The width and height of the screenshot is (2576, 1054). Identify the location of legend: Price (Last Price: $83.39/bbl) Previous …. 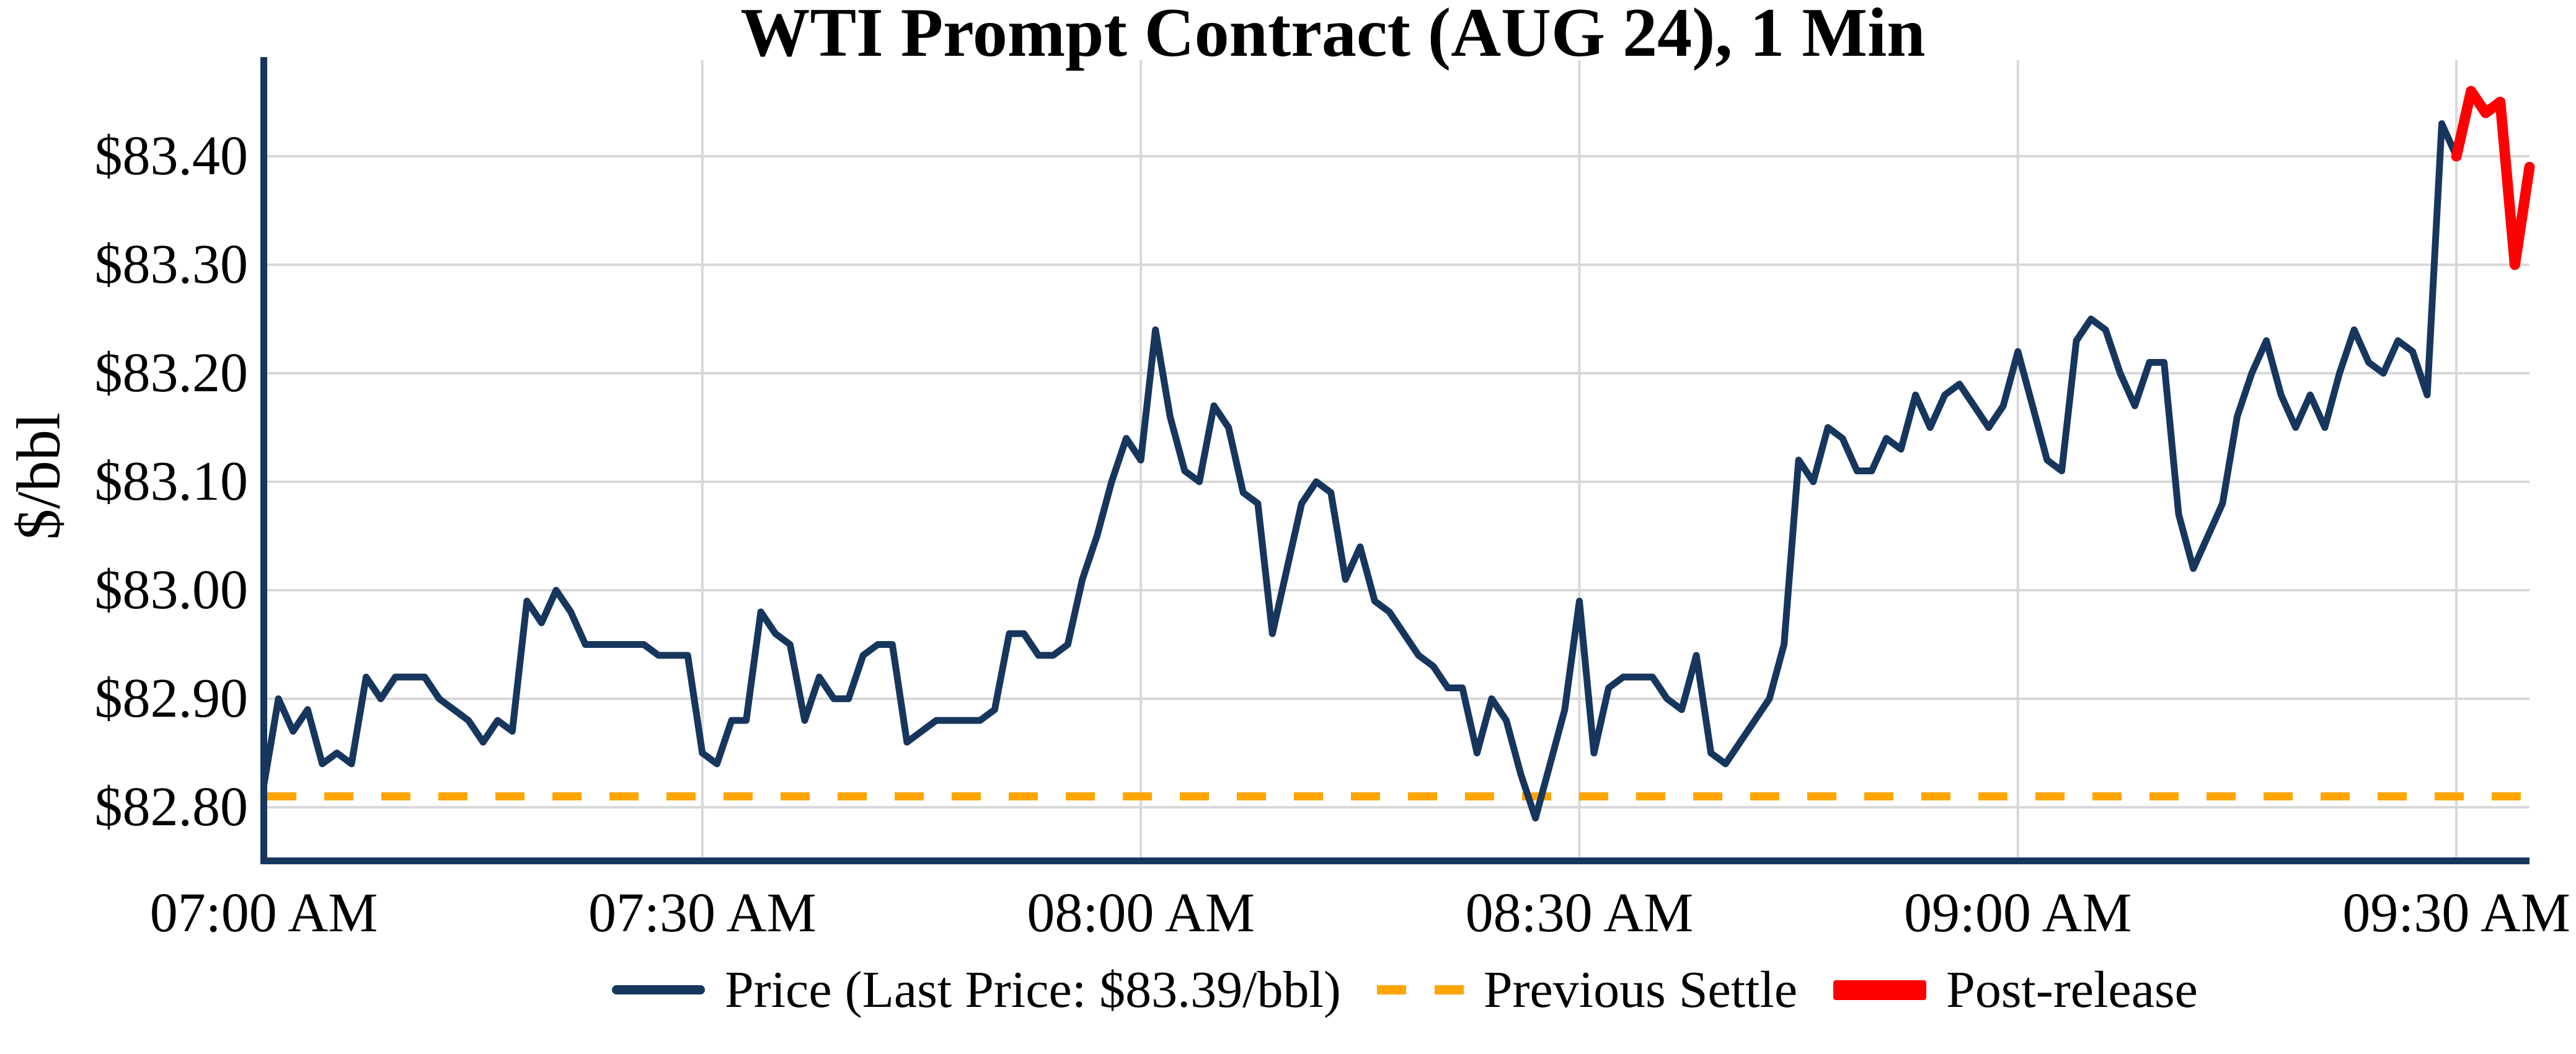
(1405, 990).